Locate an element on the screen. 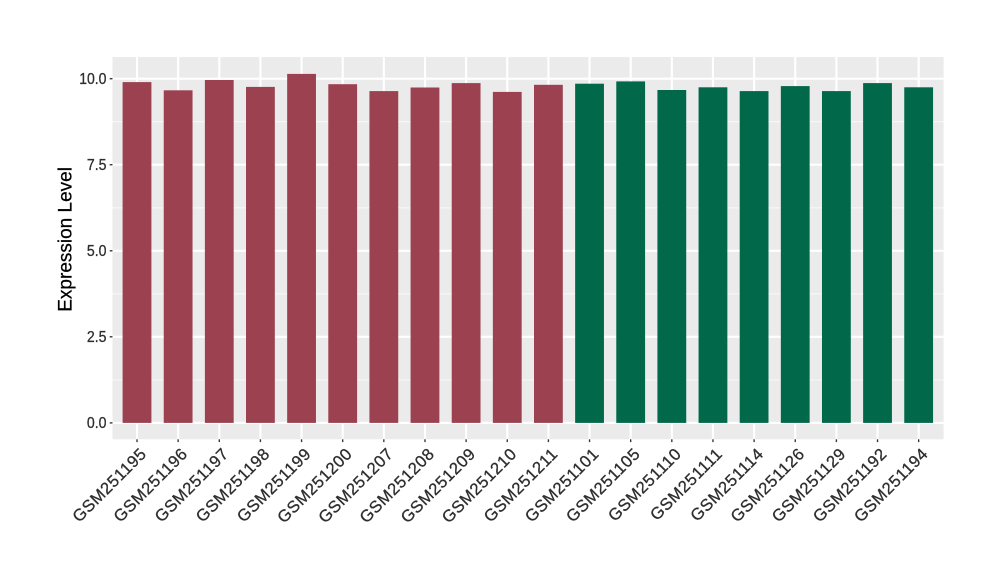 The image size is (1000, 580). svg-text: 0.0 is located at coordinates (97, 423).